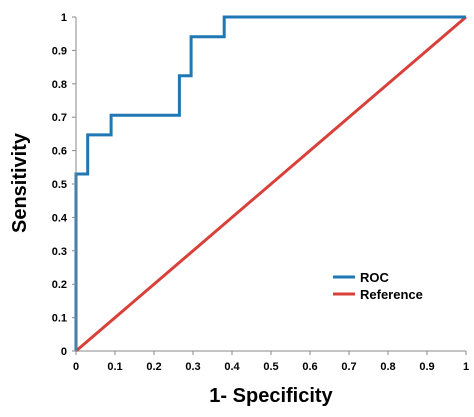  I want to click on x-tick-label: 0.1, so click(114, 367).